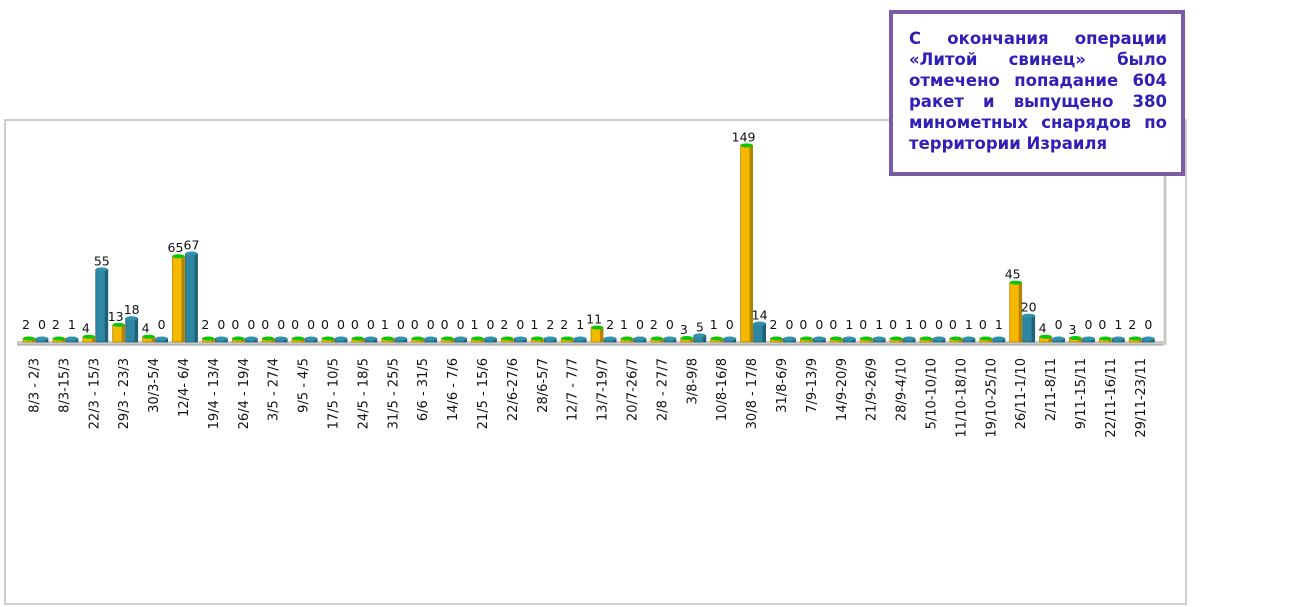 The image size is (1310, 607). Describe the element at coordinates (423, 389) in the screenshot. I see `x-tick-label: 6/6 - 31/5` at that location.